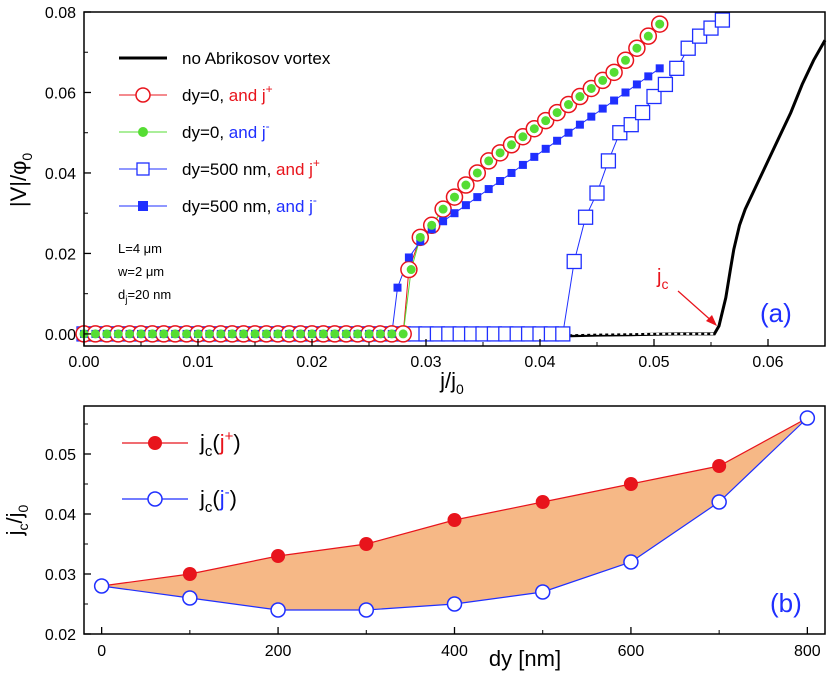  Describe the element at coordinates (807, 651) in the screenshot. I see `panel-b-xtick-label: 800` at that location.